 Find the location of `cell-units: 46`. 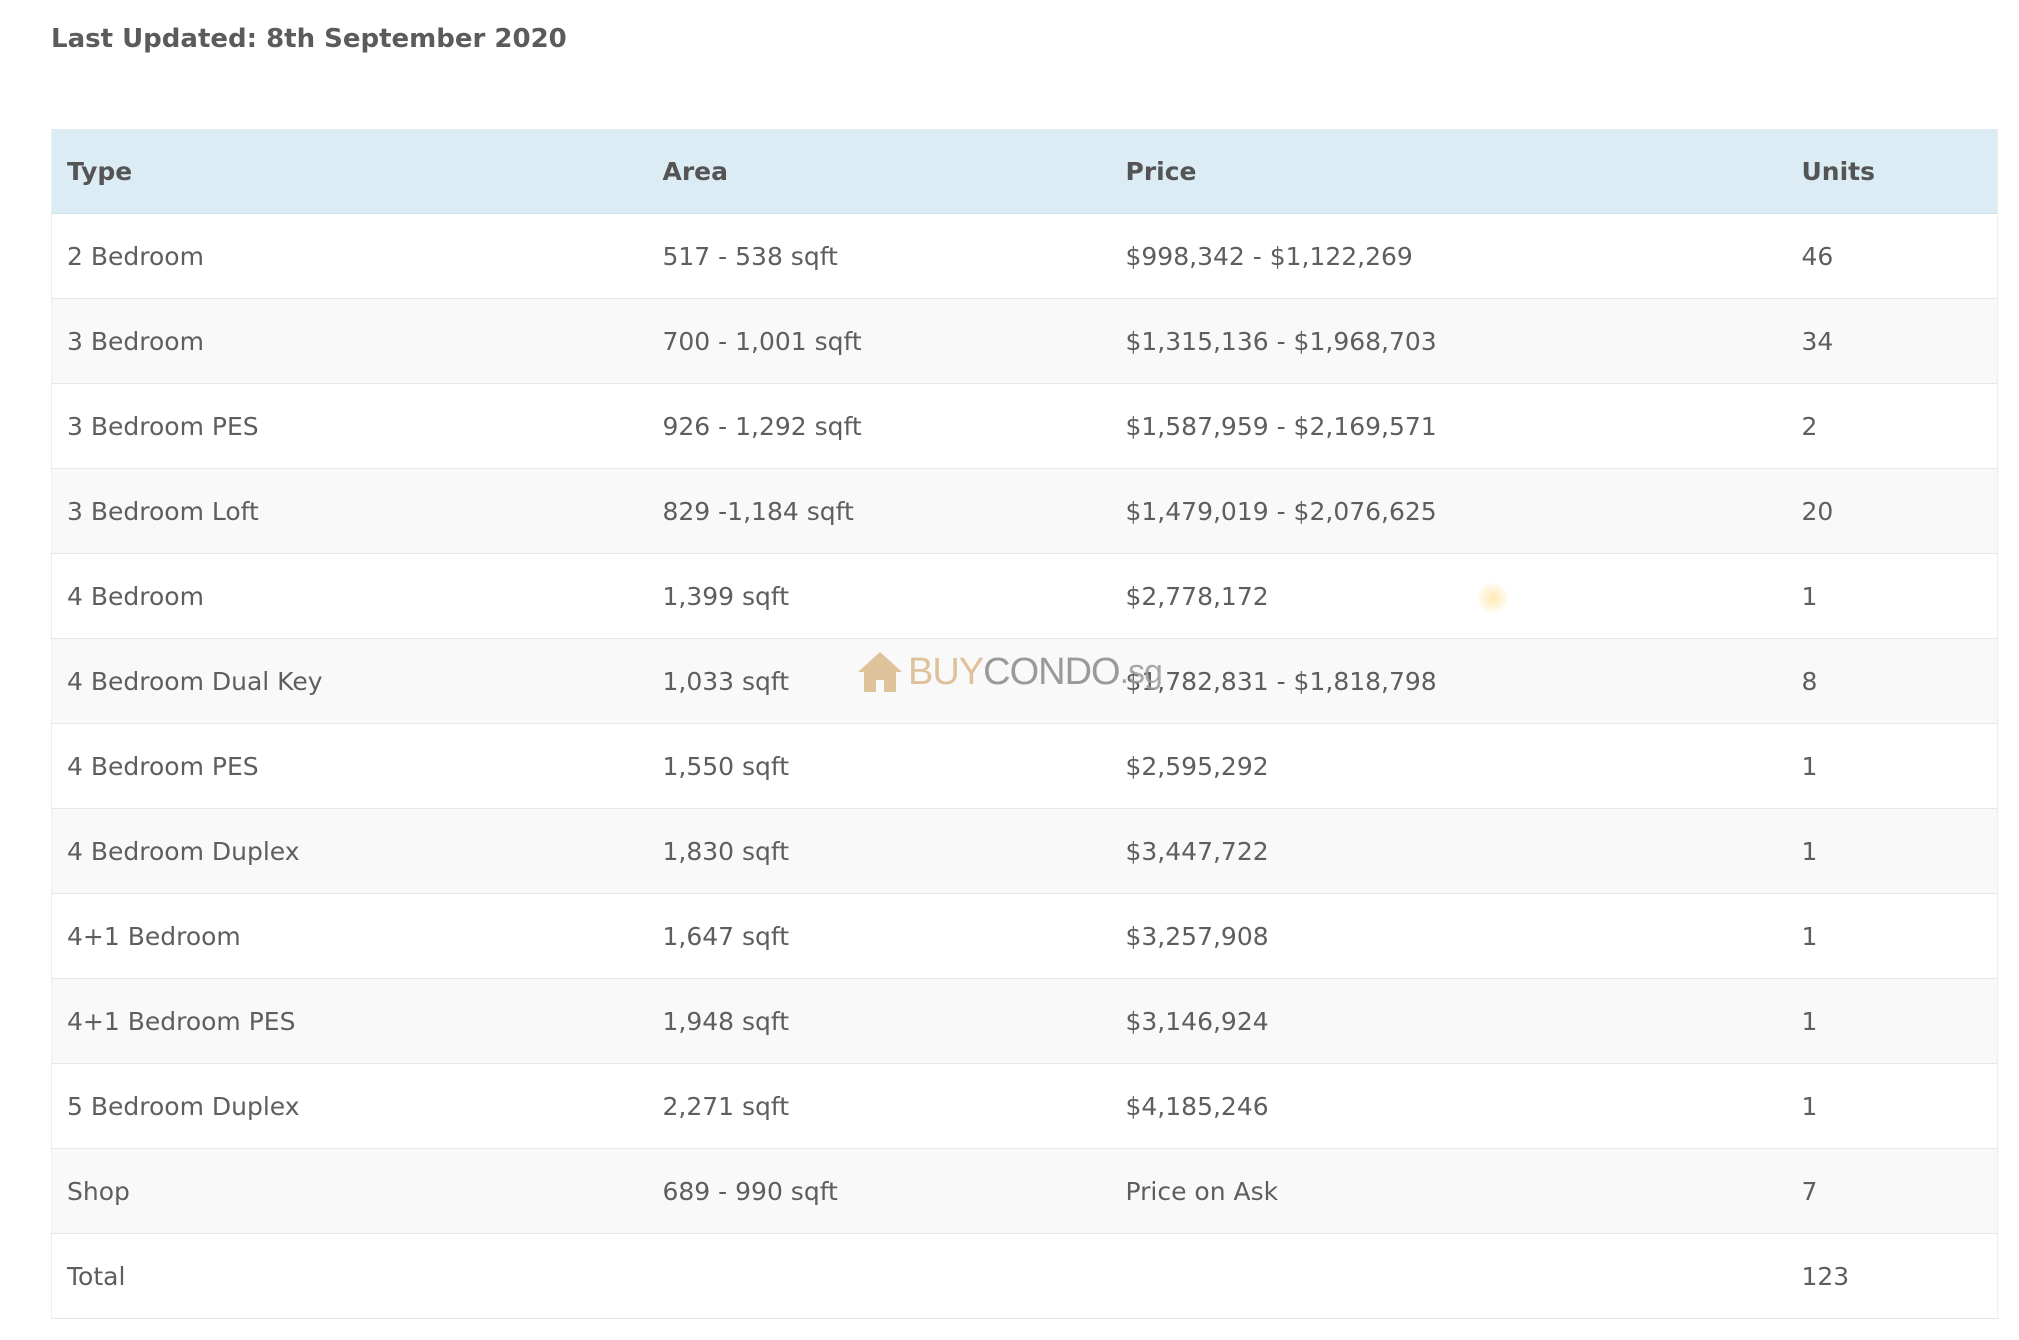

cell-units: 46 is located at coordinates (1892, 256).